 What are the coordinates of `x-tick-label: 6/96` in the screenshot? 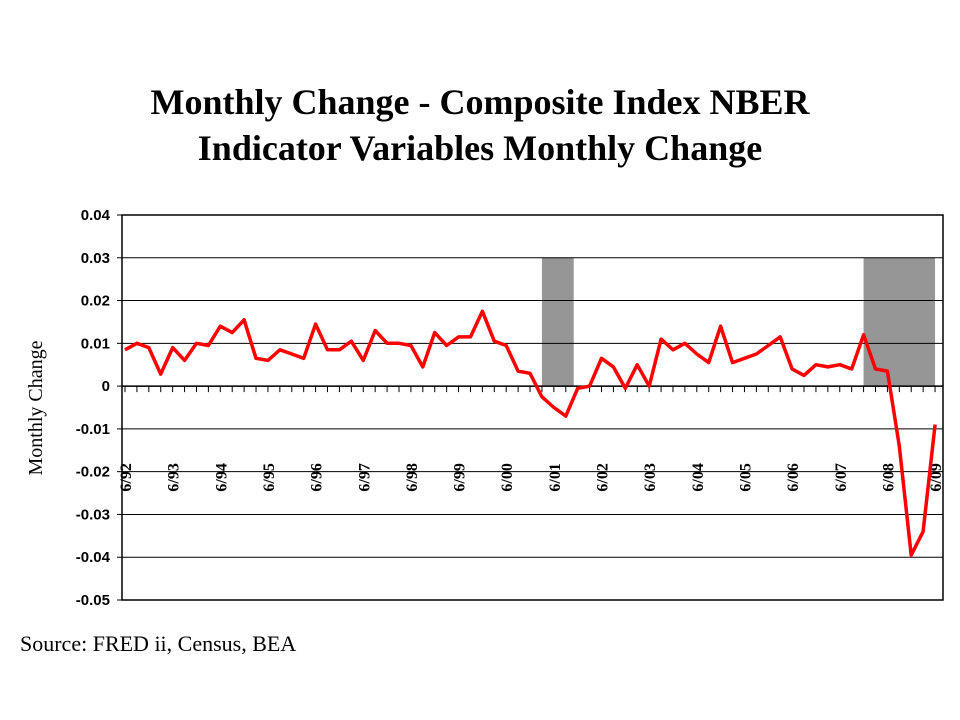 It's located at (317, 477).